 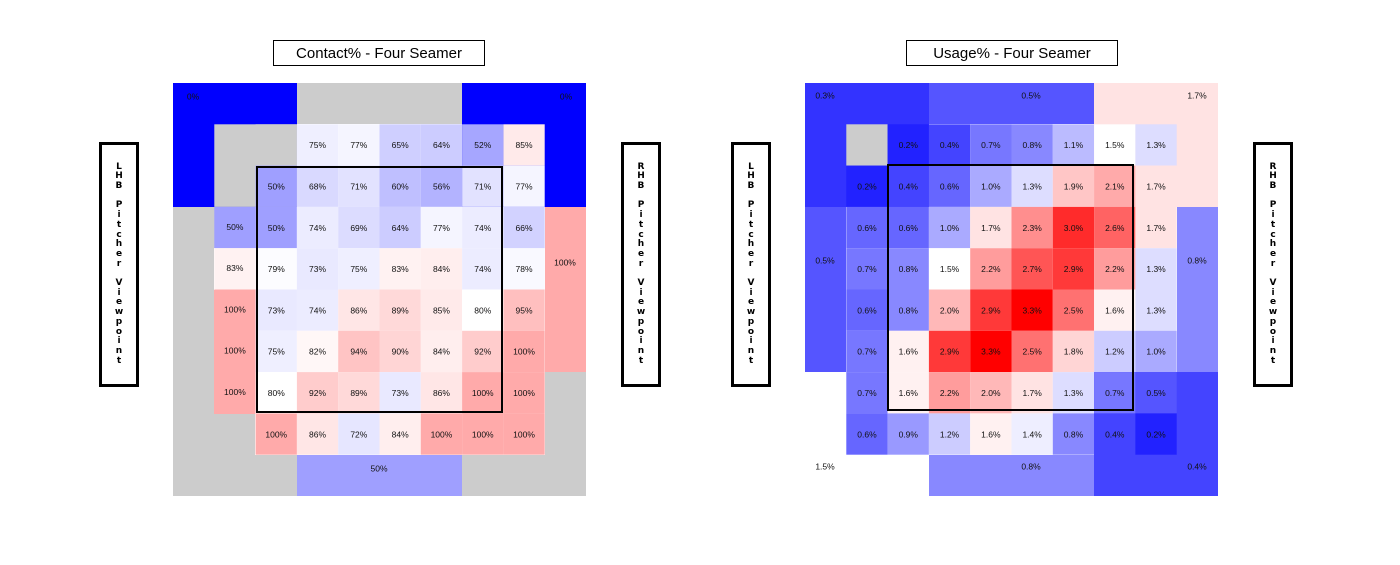 What do you see at coordinates (1197, 466) in the screenshot?
I see `zone-bottom-right-label: 0.4%` at bounding box center [1197, 466].